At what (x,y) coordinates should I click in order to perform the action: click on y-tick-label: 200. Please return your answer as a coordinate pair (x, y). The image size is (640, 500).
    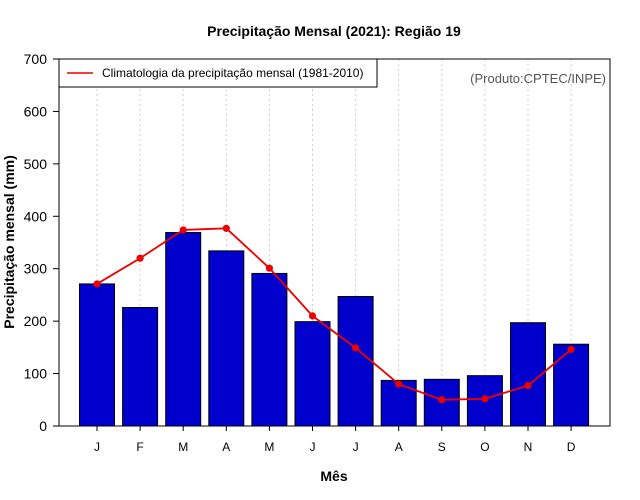
    Looking at the image, I should click on (36, 321).